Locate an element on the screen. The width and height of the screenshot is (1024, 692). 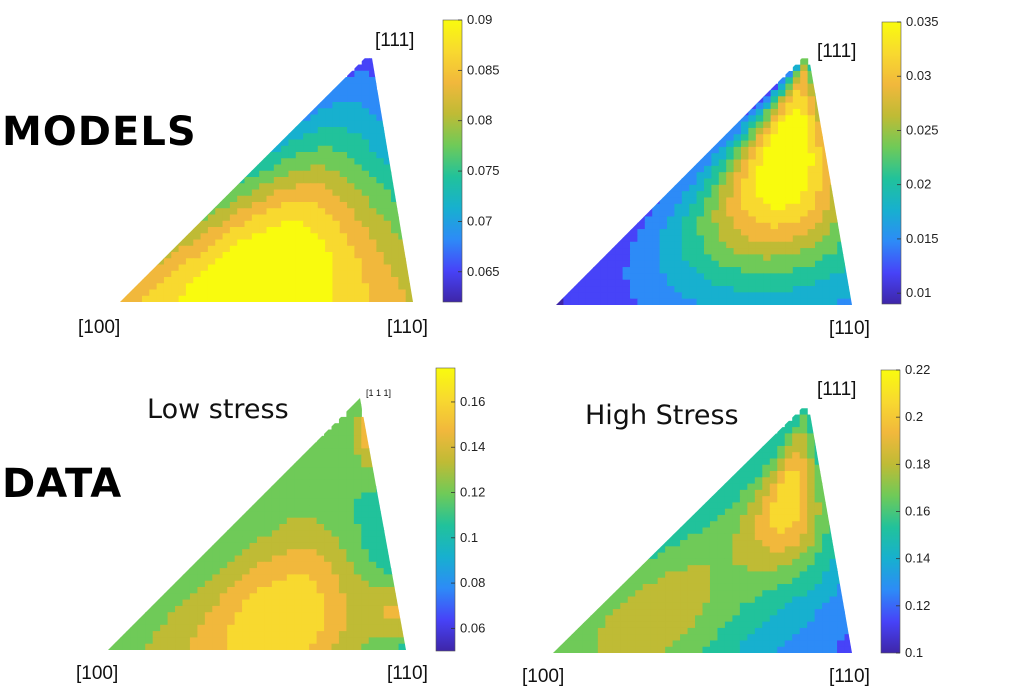
colorbar-tick-label: 0.065 is located at coordinates (483, 271).